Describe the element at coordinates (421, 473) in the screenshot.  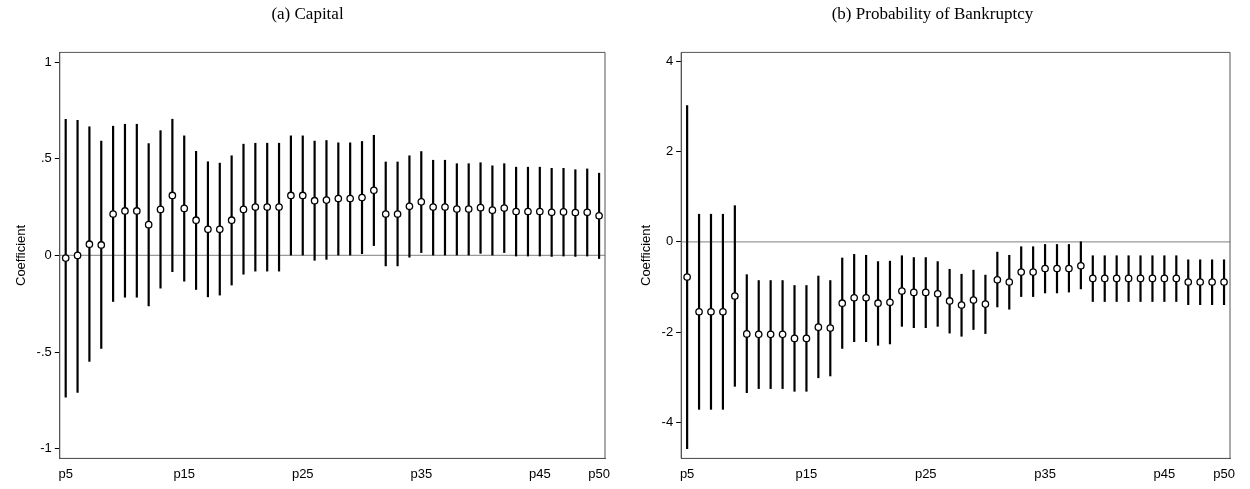
I see `x-tick-label: p35` at that location.